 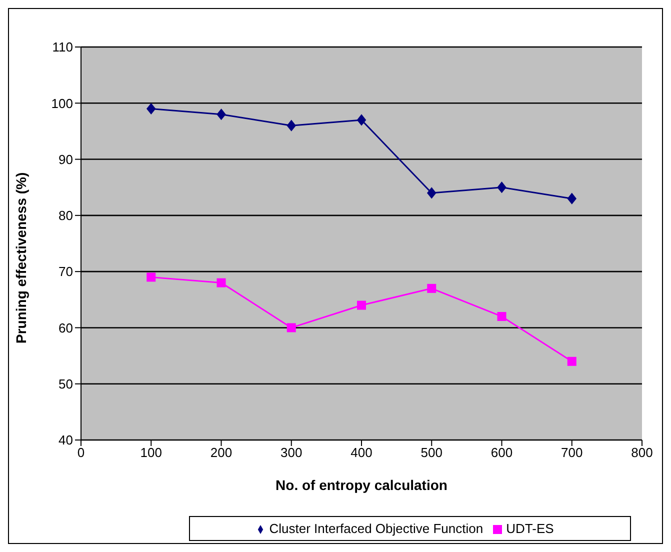 I want to click on legend-label: UDT-ES, so click(x=530, y=528).